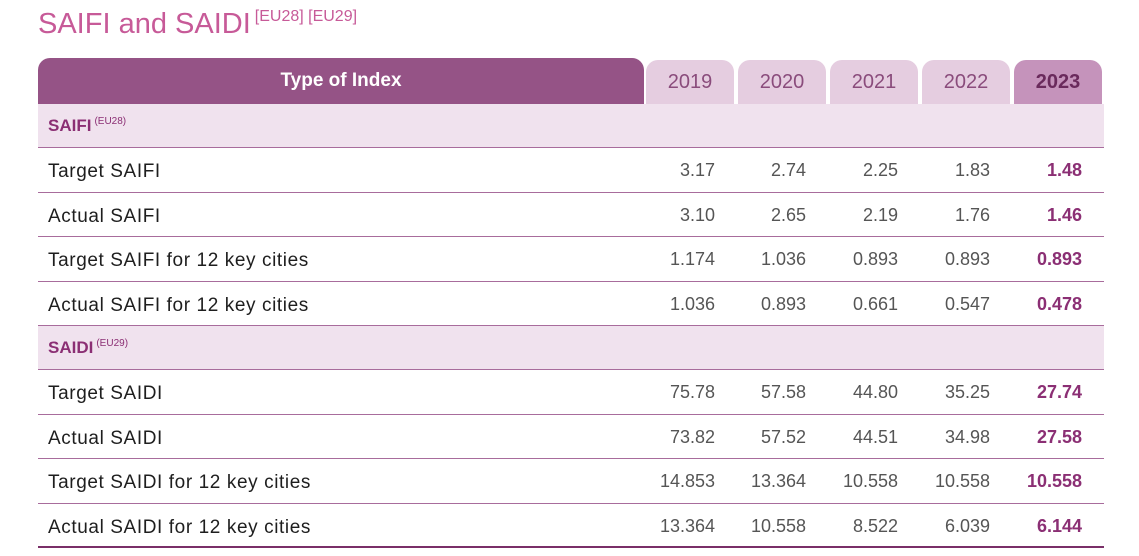 This screenshot has height=556, width=1139. What do you see at coordinates (880, 214) in the screenshot?
I see `value-cell: 2.19` at bounding box center [880, 214].